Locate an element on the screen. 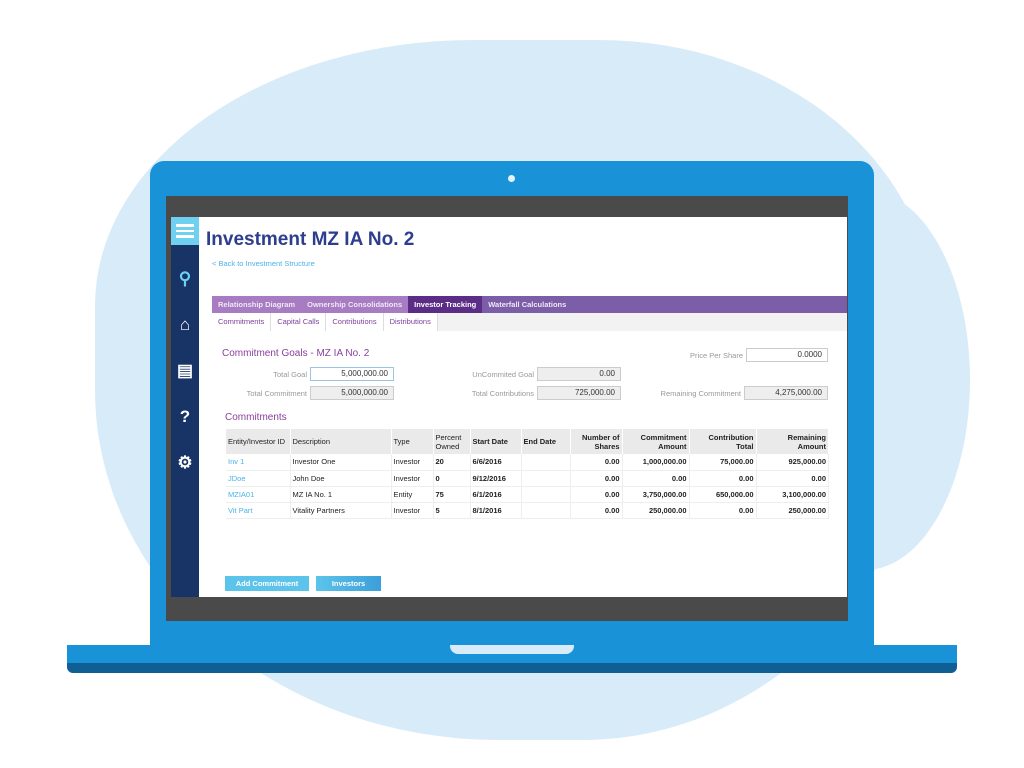  menu-icon is located at coordinates (185, 231).